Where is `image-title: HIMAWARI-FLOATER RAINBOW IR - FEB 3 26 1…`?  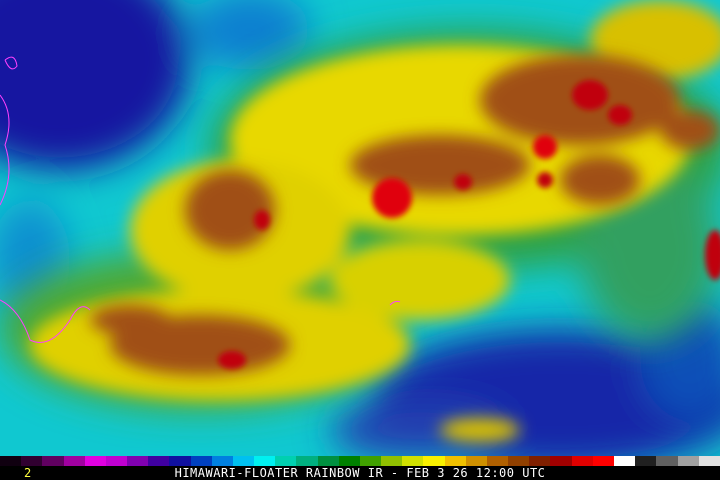
image-title: HIMAWARI-FLOATER RAINBOW IR - FEB 3 26 1… is located at coordinates (360, 473).